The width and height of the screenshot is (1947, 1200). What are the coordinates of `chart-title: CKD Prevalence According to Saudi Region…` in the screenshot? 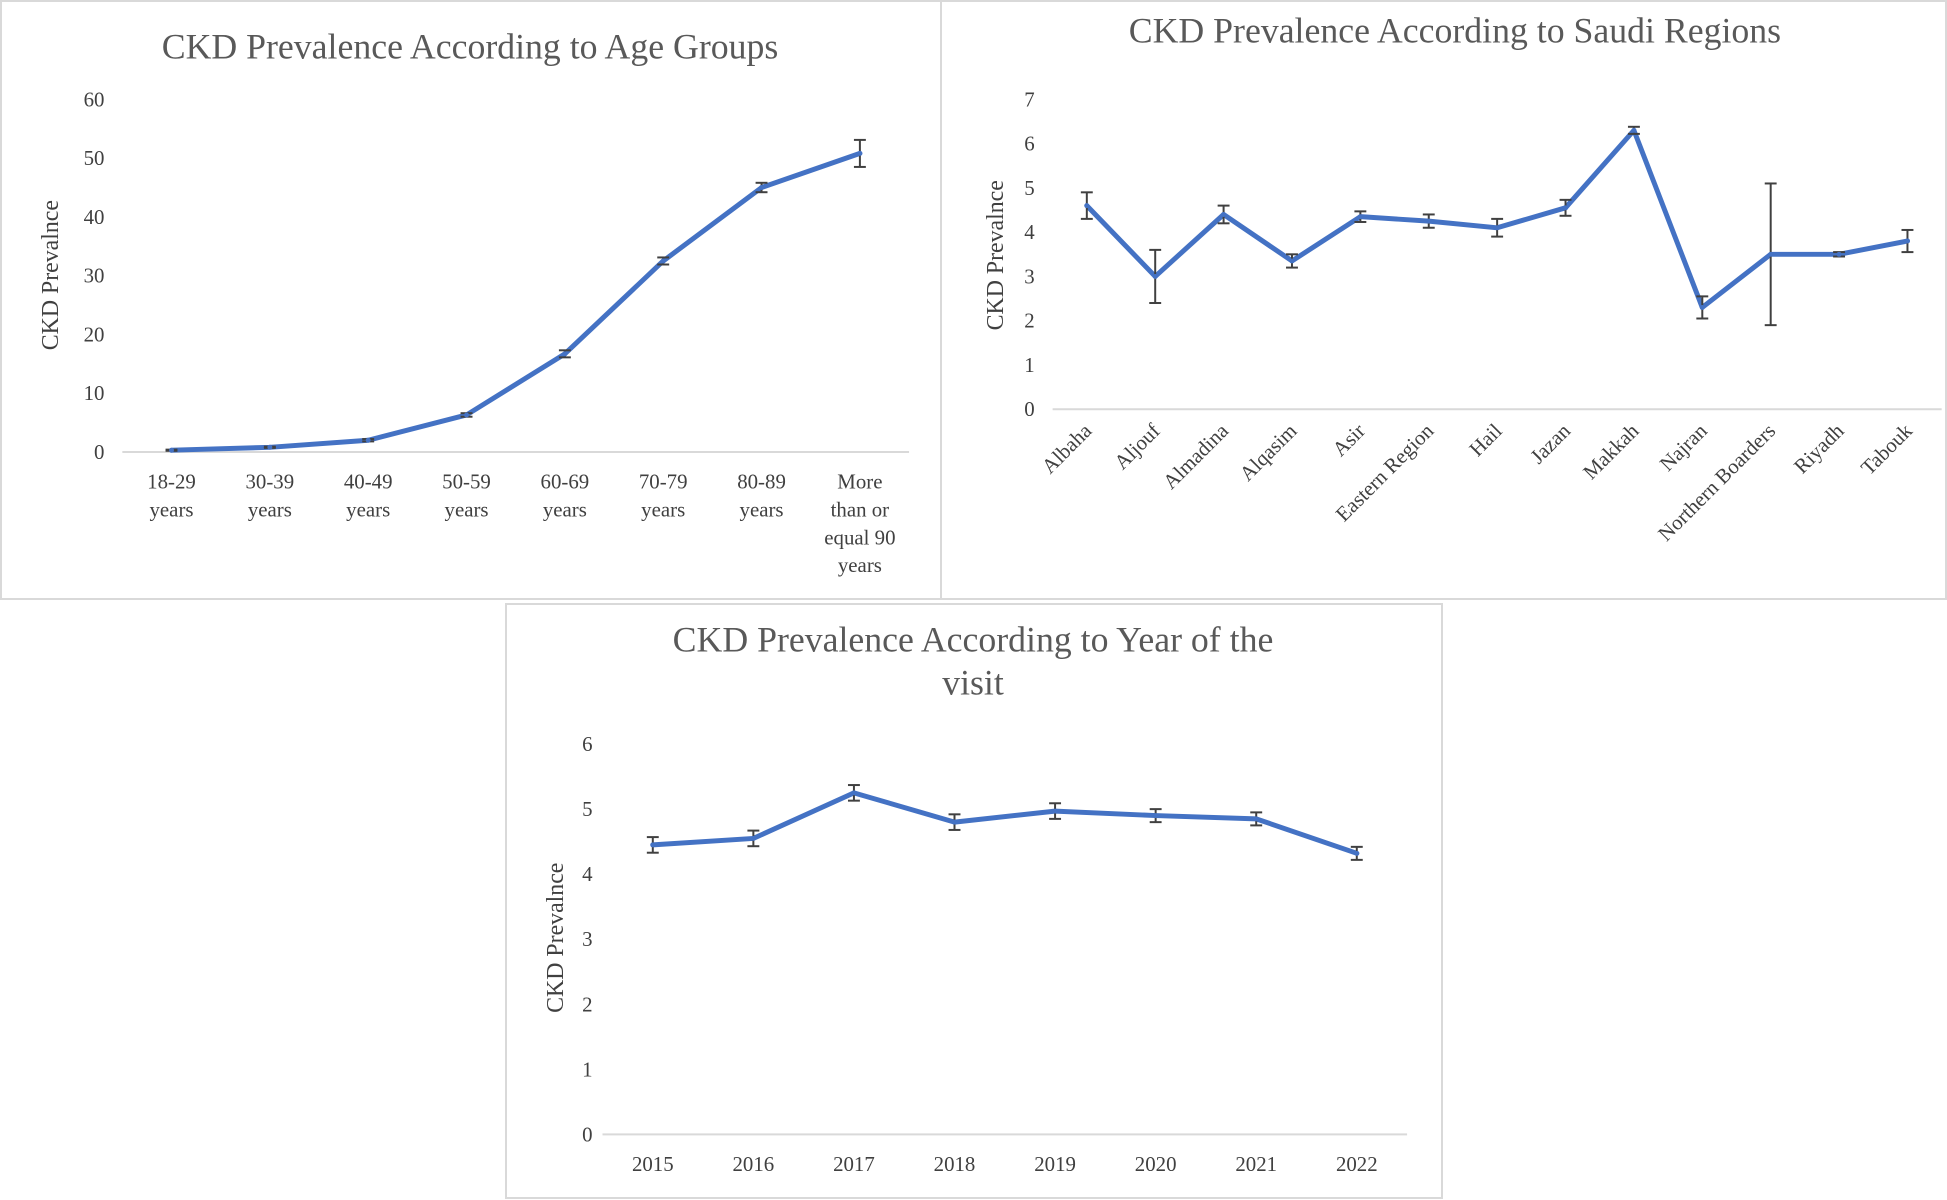 It's located at (1455, 31).